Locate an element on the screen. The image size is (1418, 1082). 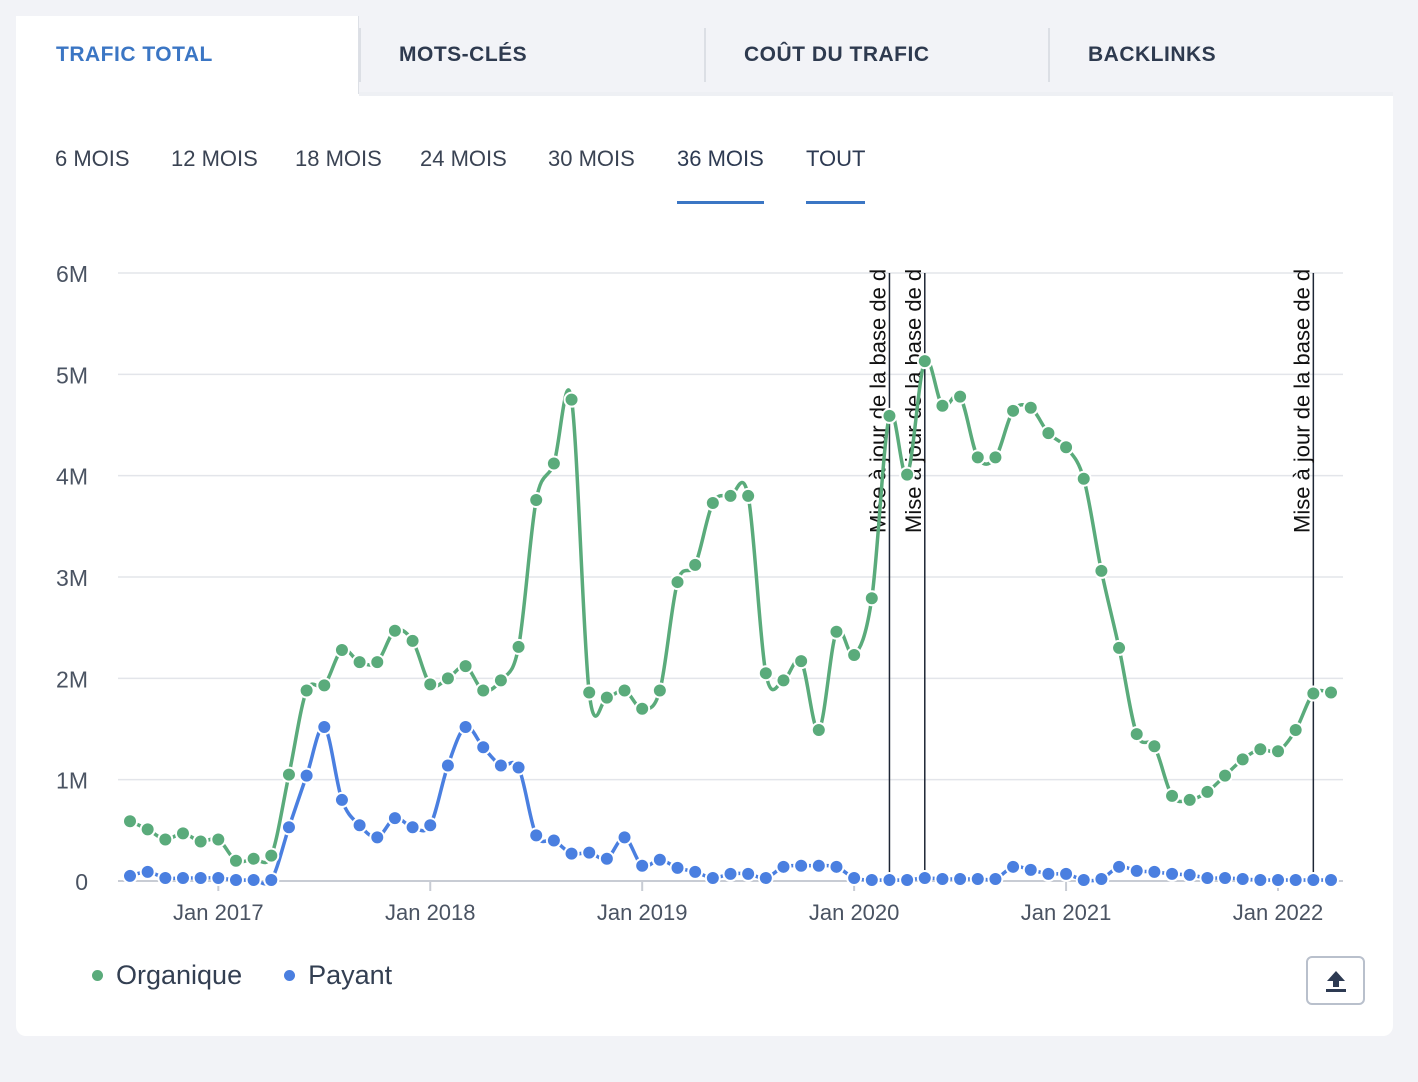
x-tick-label: Jan 2022 is located at coordinates (1278, 912).